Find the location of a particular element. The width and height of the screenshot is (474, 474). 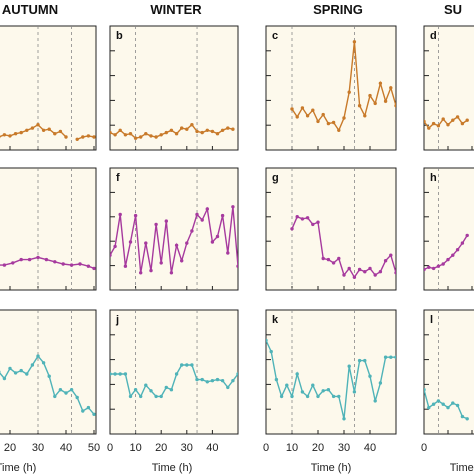

panel-h: h is located at coordinates (448, 229).